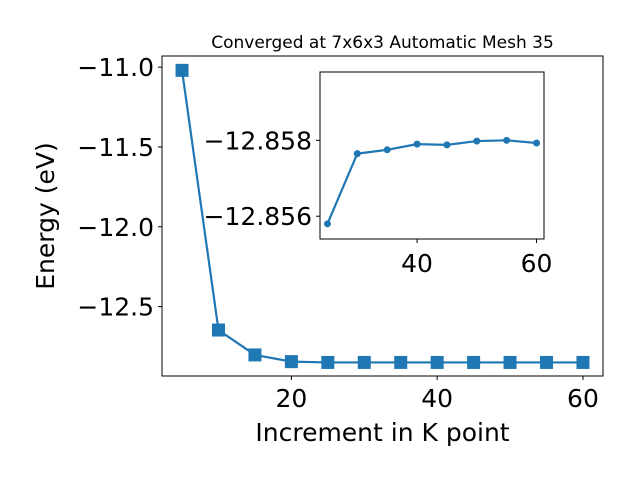  I want to click on main-x-tick-label: 40, so click(437, 398).